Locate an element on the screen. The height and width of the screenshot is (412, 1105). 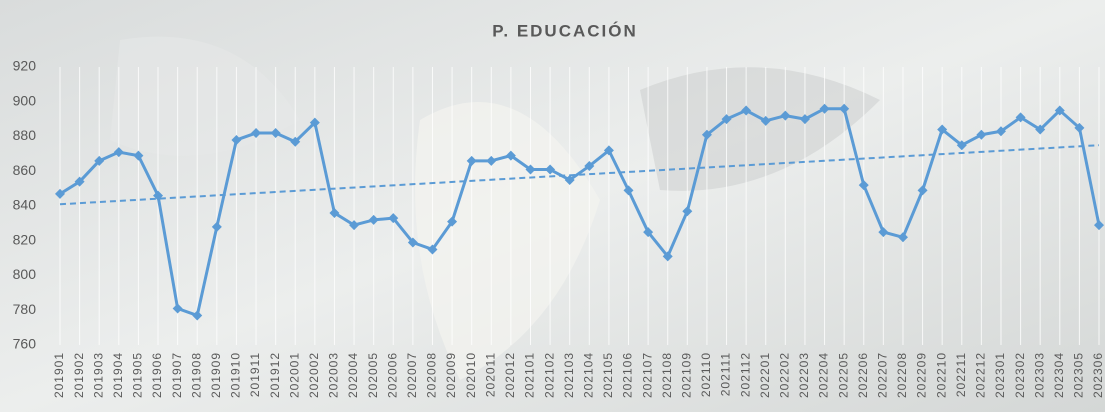
y-tick-label: 920 is located at coordinates (25, 66).